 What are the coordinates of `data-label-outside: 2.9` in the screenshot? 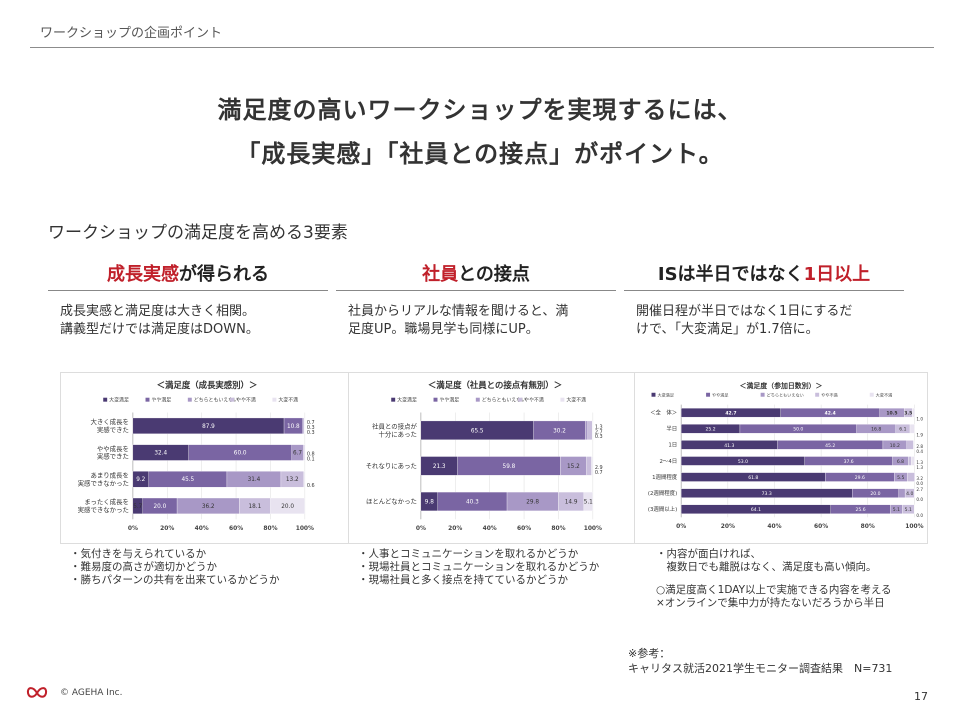 It's located at (599, 468).